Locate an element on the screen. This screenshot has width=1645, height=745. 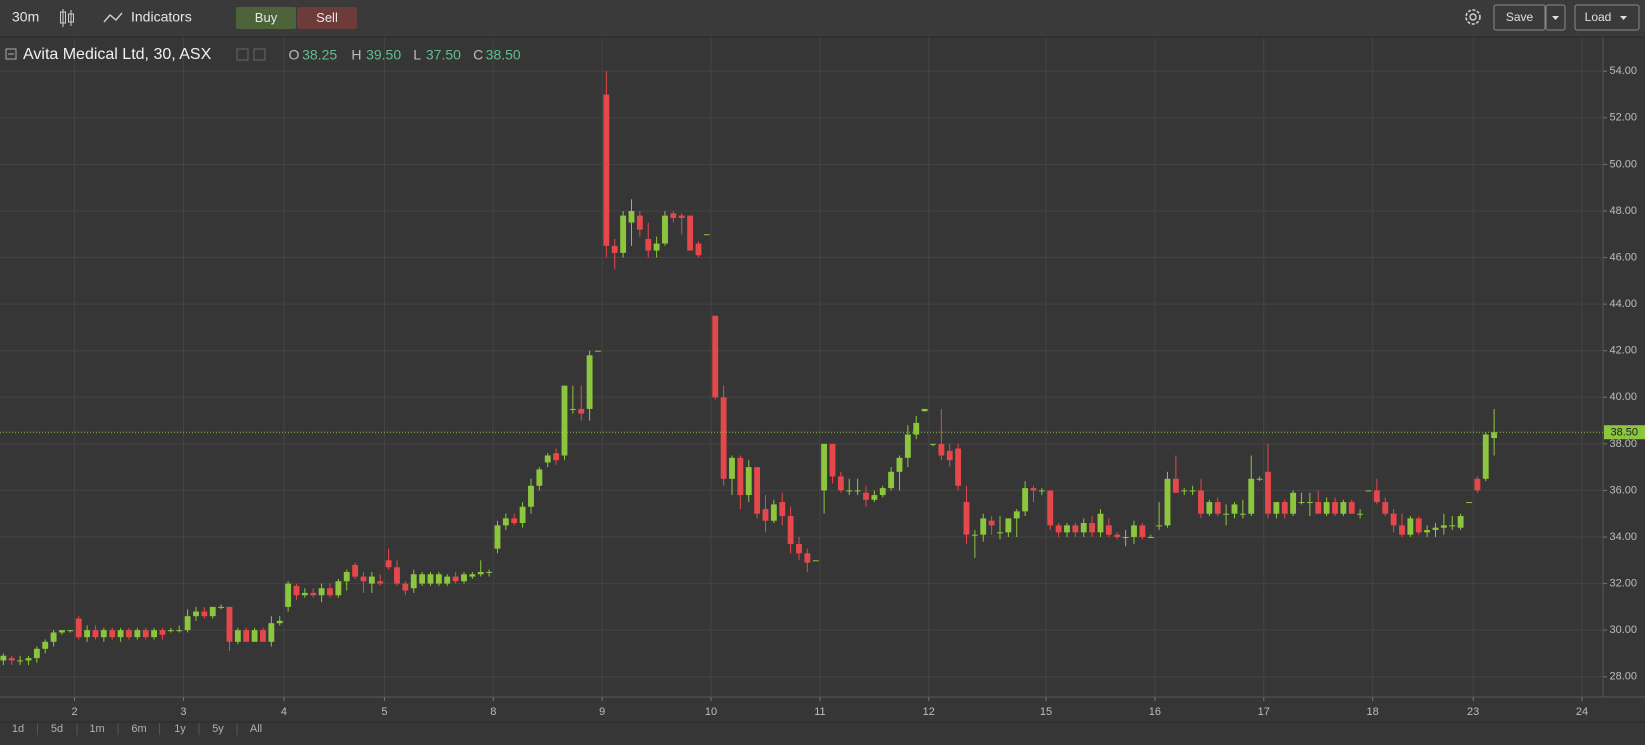
y-tick-label: 44.00 is located at coordinates (1623, 304).